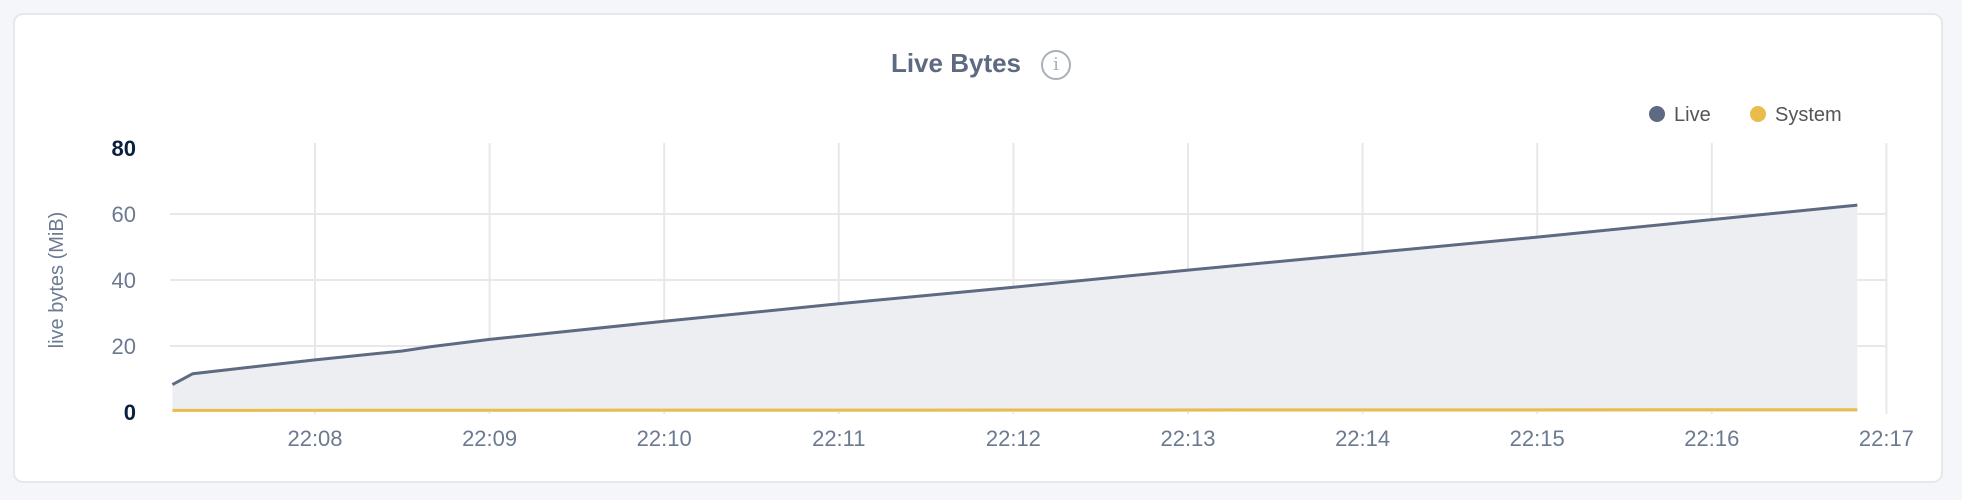  What do you see at coordinates (124, 148) in the screenshot?
I see `y-tick-label: 80` at bounding box center [124, 148].